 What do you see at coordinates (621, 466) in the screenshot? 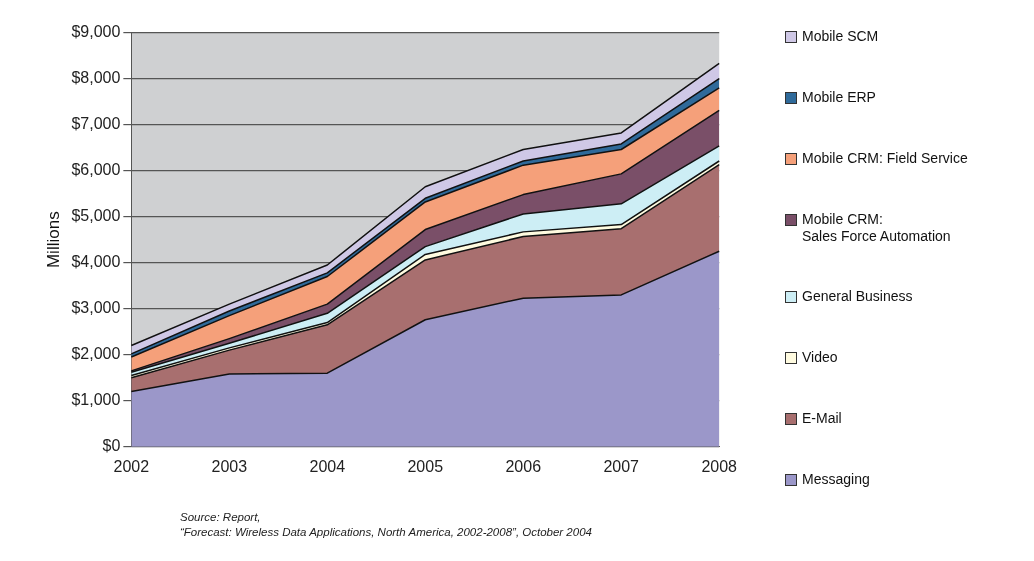
I see `x-tick-label: 2007` at bounding box center [621, 466].